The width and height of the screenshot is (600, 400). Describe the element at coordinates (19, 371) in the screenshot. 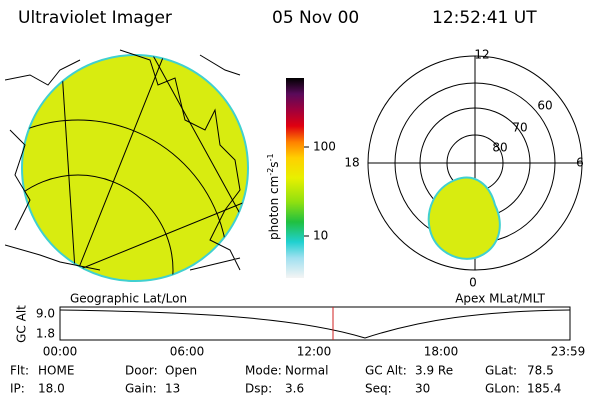

I see `status-label: Flt:` at that location.